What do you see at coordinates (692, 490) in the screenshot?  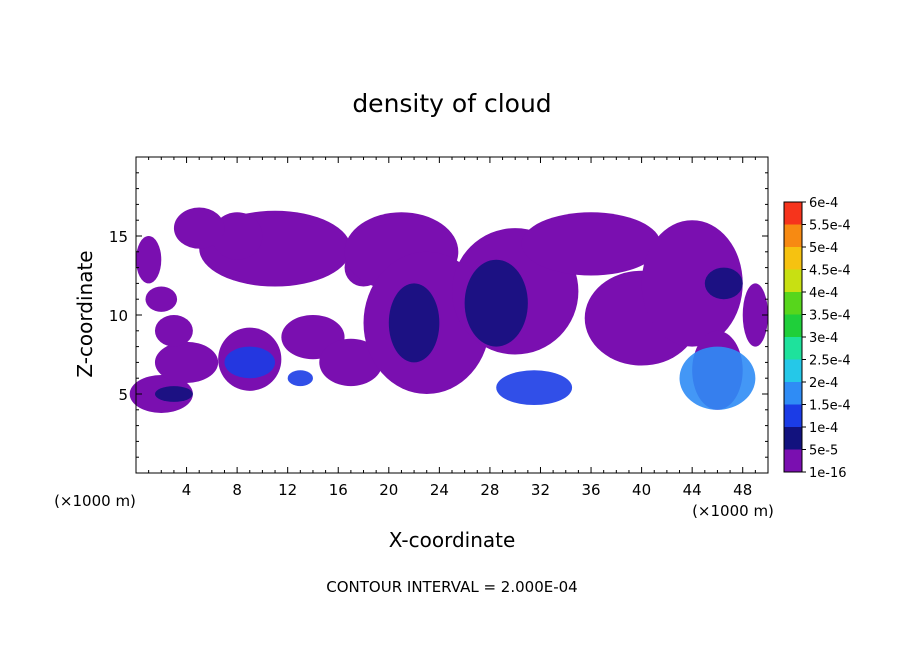 I see `x-tick-label: 44` at bounding box center [692, 490].